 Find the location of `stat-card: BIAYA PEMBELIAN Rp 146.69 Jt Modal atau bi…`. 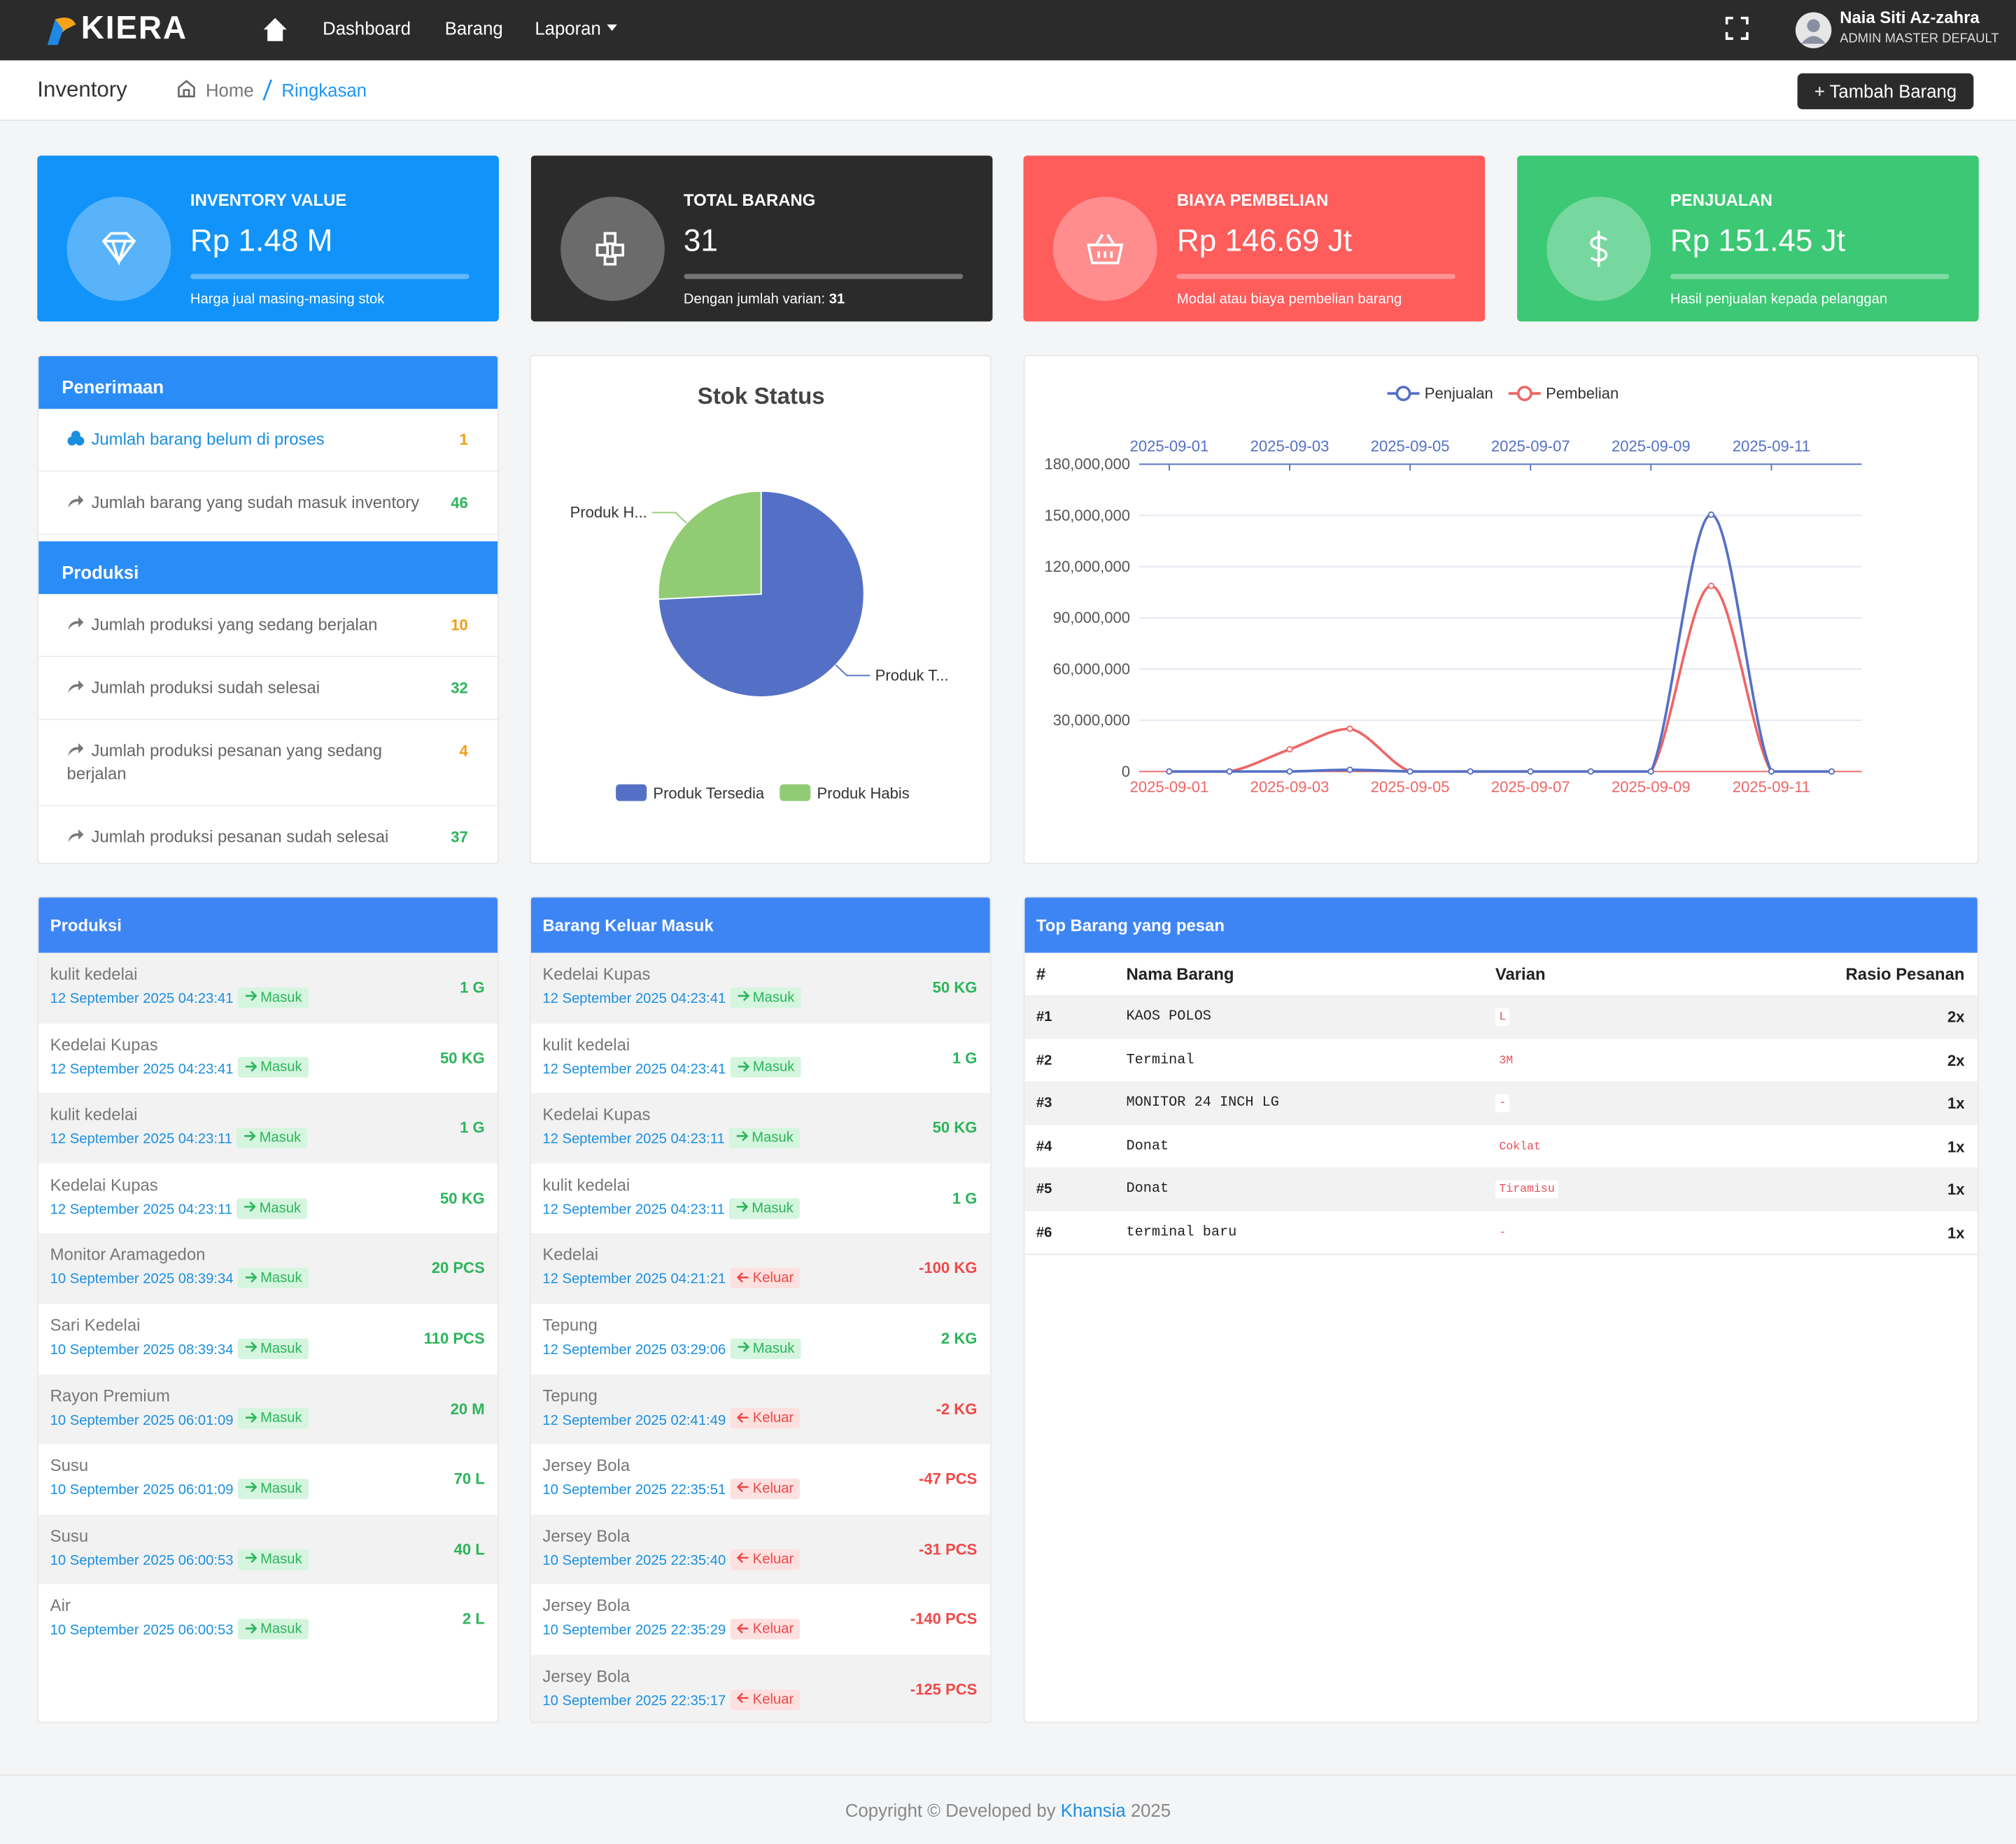

stat-card: BIAYA PEMBELIAN Rp 146.69 Jt Modal atau bi… is located at coordinates (1255, 238).